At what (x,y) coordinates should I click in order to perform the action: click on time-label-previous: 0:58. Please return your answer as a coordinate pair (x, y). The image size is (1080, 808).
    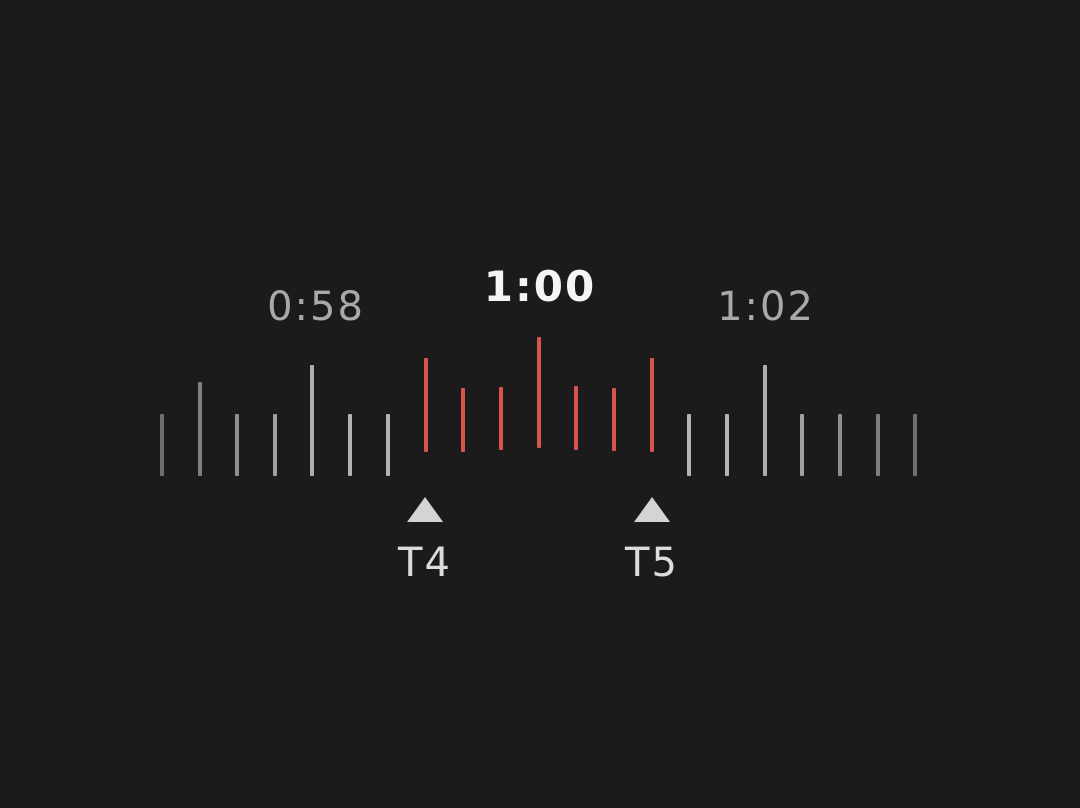
    Looking at the image, I should click on (316, 307).